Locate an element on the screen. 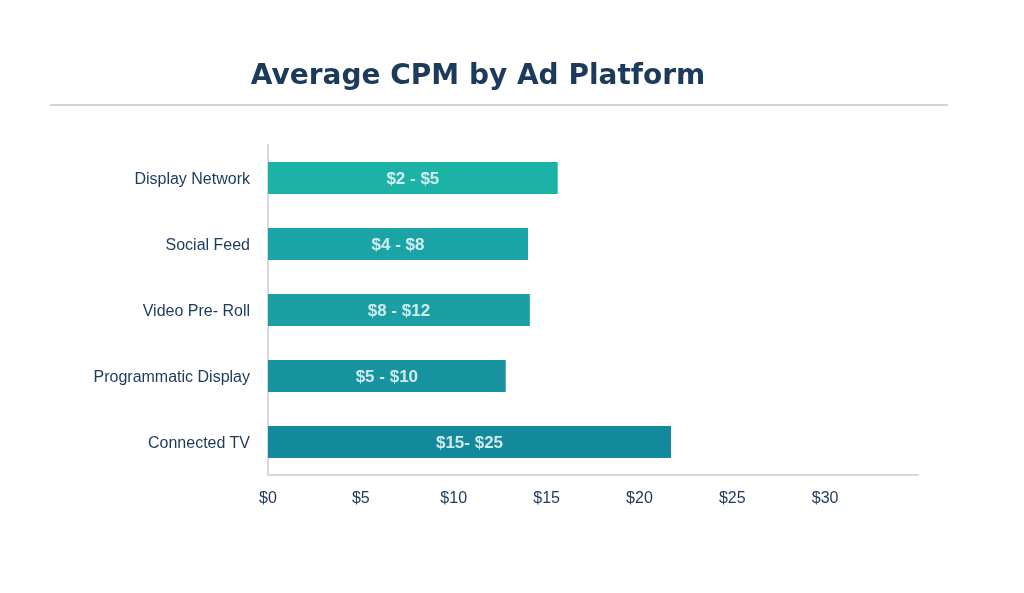 The height and width of the screenshot is (593, 1024). x-tick-label: $0 is located at coordinates (268, 497).